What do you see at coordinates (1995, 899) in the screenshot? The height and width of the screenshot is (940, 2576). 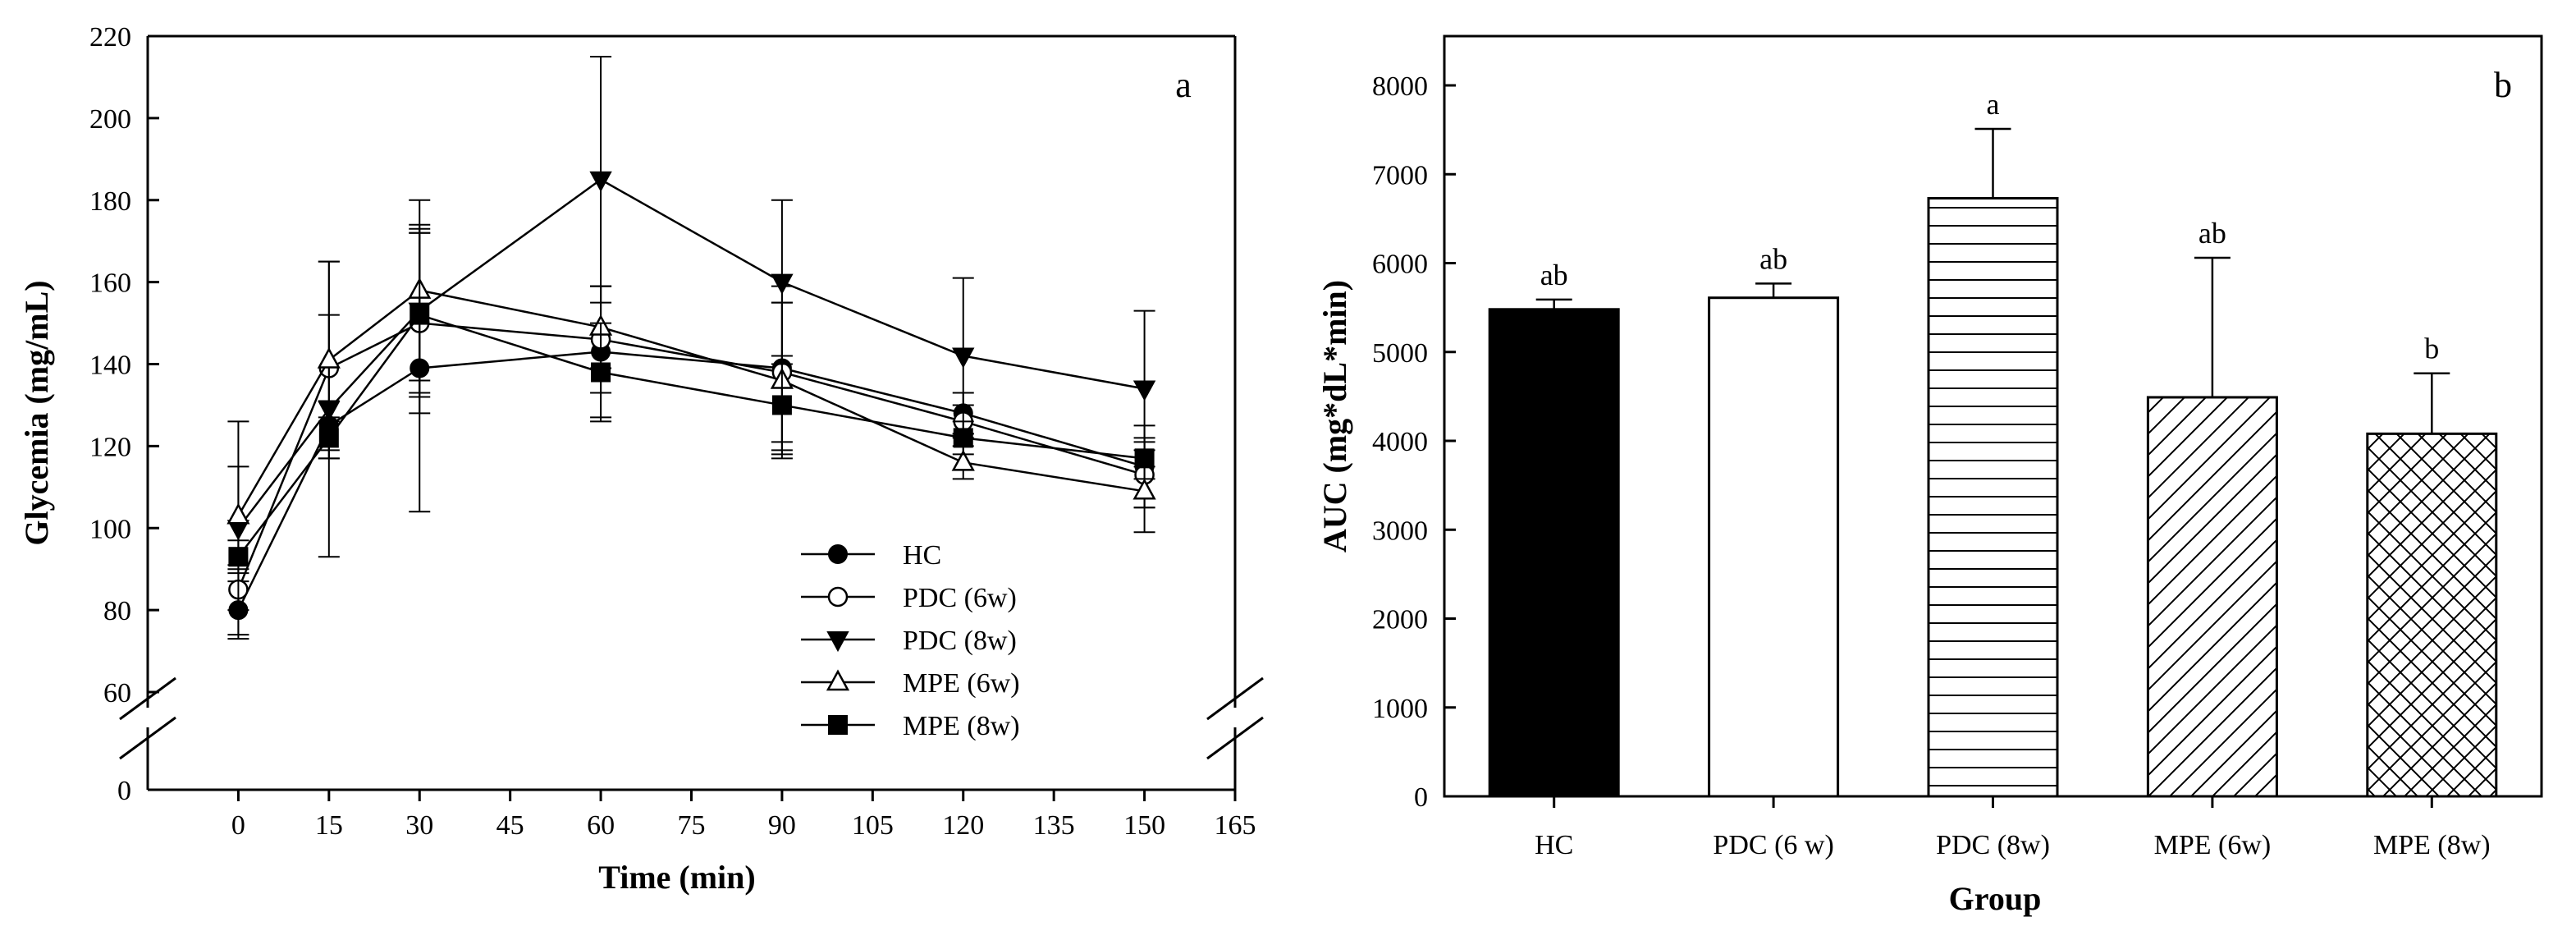 I see `x-axis-title: Group` at bounding box center [1995, 899].